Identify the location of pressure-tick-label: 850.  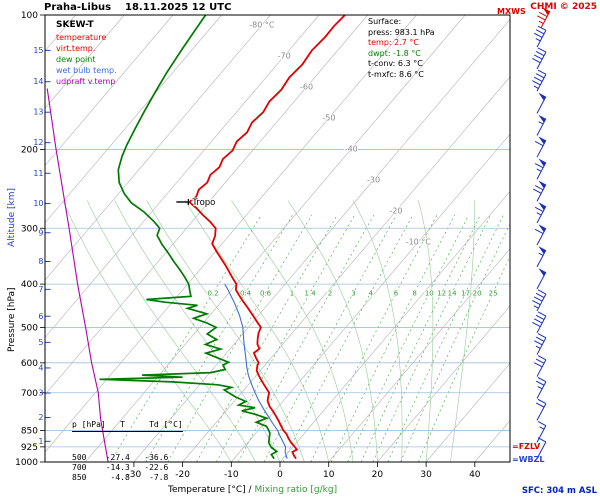
(29, 431).